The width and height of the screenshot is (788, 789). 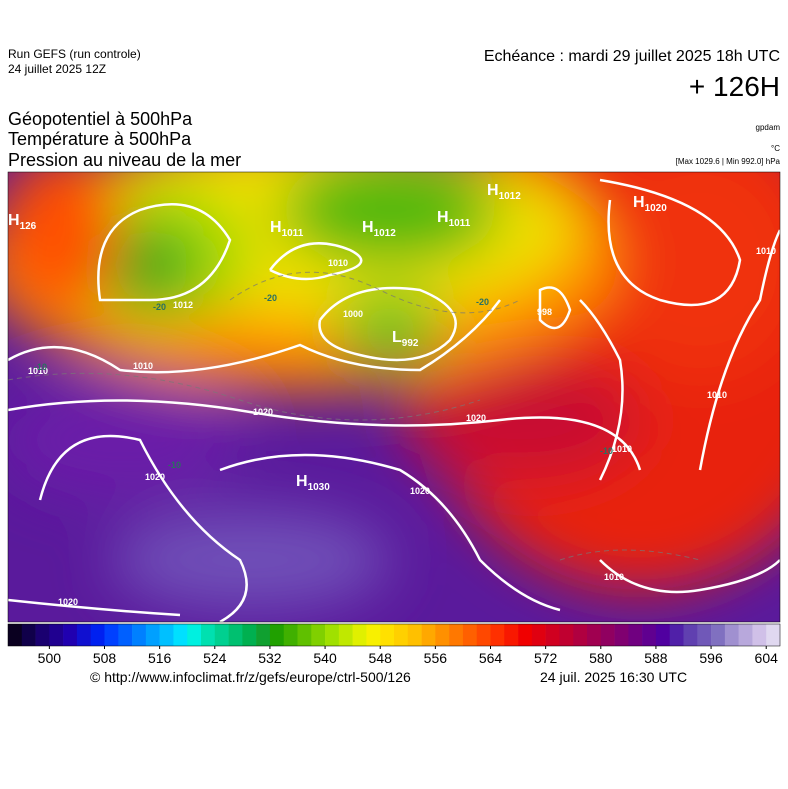 I want to click on colorbar-frame, so click(x=394, y=635).